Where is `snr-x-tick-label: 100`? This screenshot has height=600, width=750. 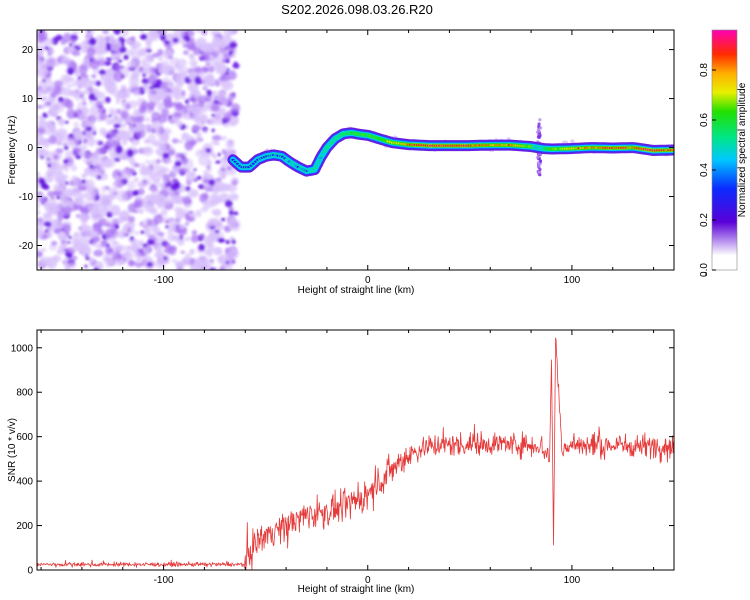
snr-x-tick-label: 100 is located at coordinates (572, 580).